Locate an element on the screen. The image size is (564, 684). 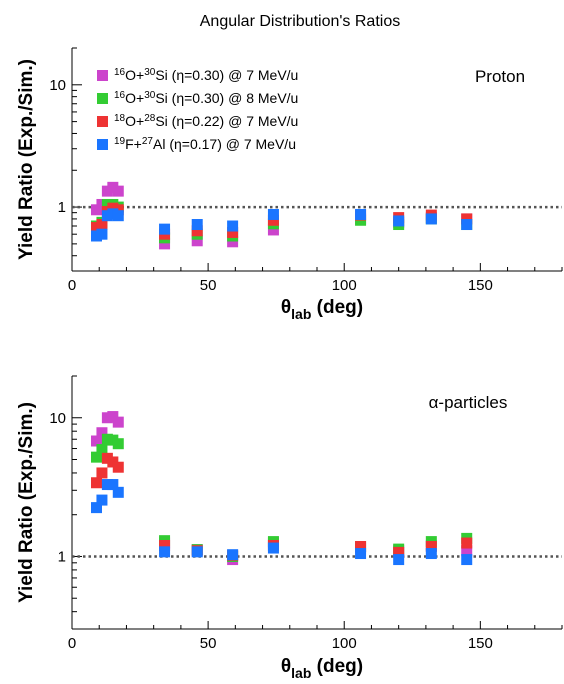
legend-label: 16O+30Si (η=0.30) @ 7 MeV/u is located at coordinates (206, 75).